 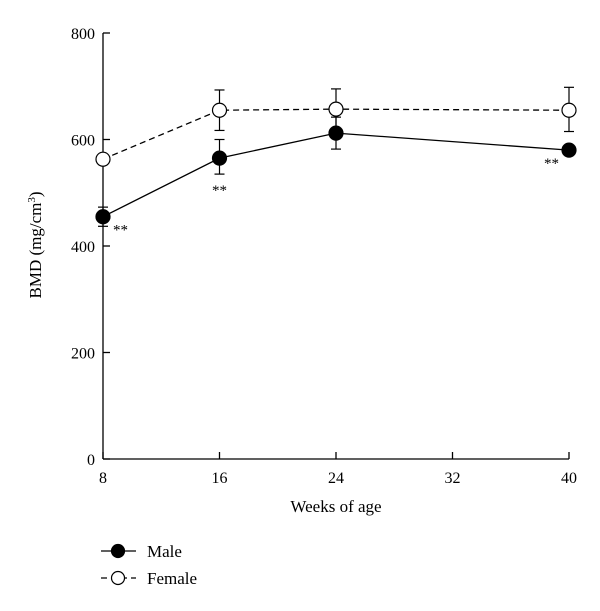 I want to click on legend-entry-male: Male, so click(x=141, y=551).